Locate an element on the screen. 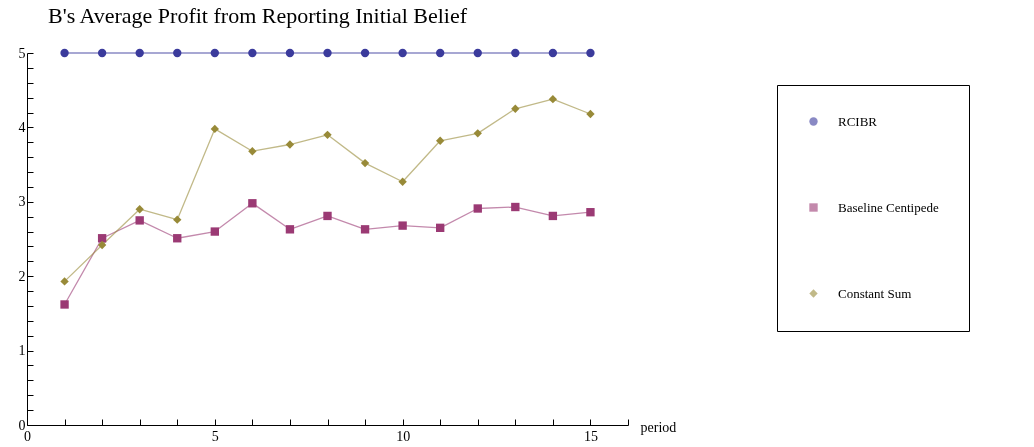  chart-title: B's Average Profit from Reporting Initial Belief is located at coordinates (258, 15).